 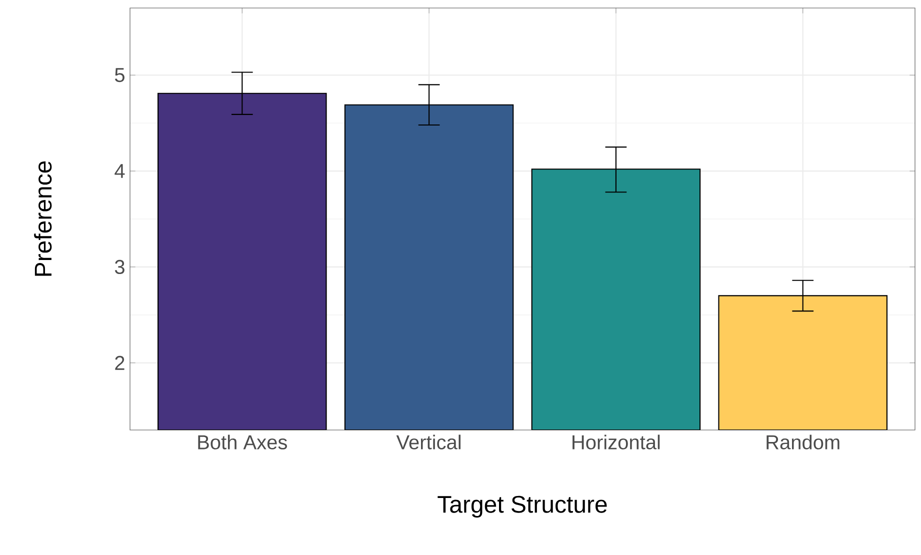 What do you see at coordinates (616, 442) in the screenshot?
I see `x-tick-label: Horizontal` at bounding box center [616, 442].